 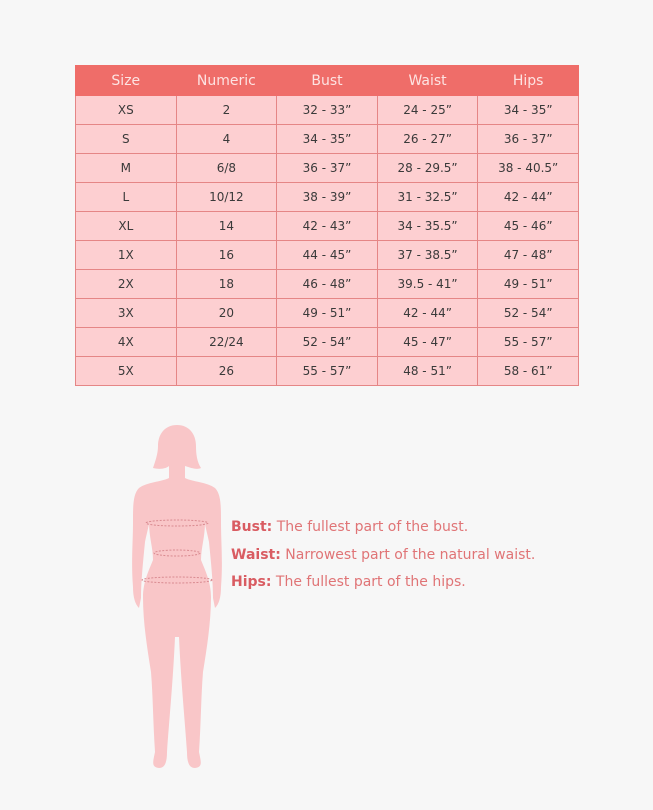 I want to click on table-cell: 38 - 39”, so click(x=327, y=197).